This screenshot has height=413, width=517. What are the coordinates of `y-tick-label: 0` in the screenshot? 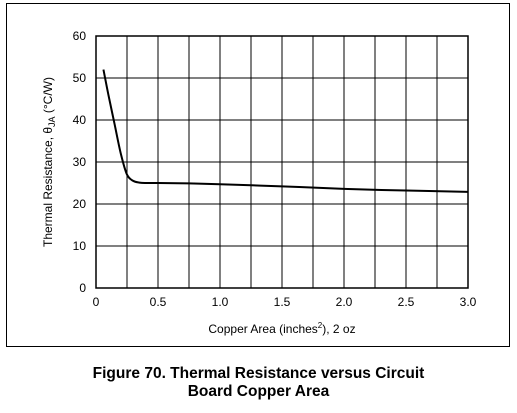 It's located at (82, 288).